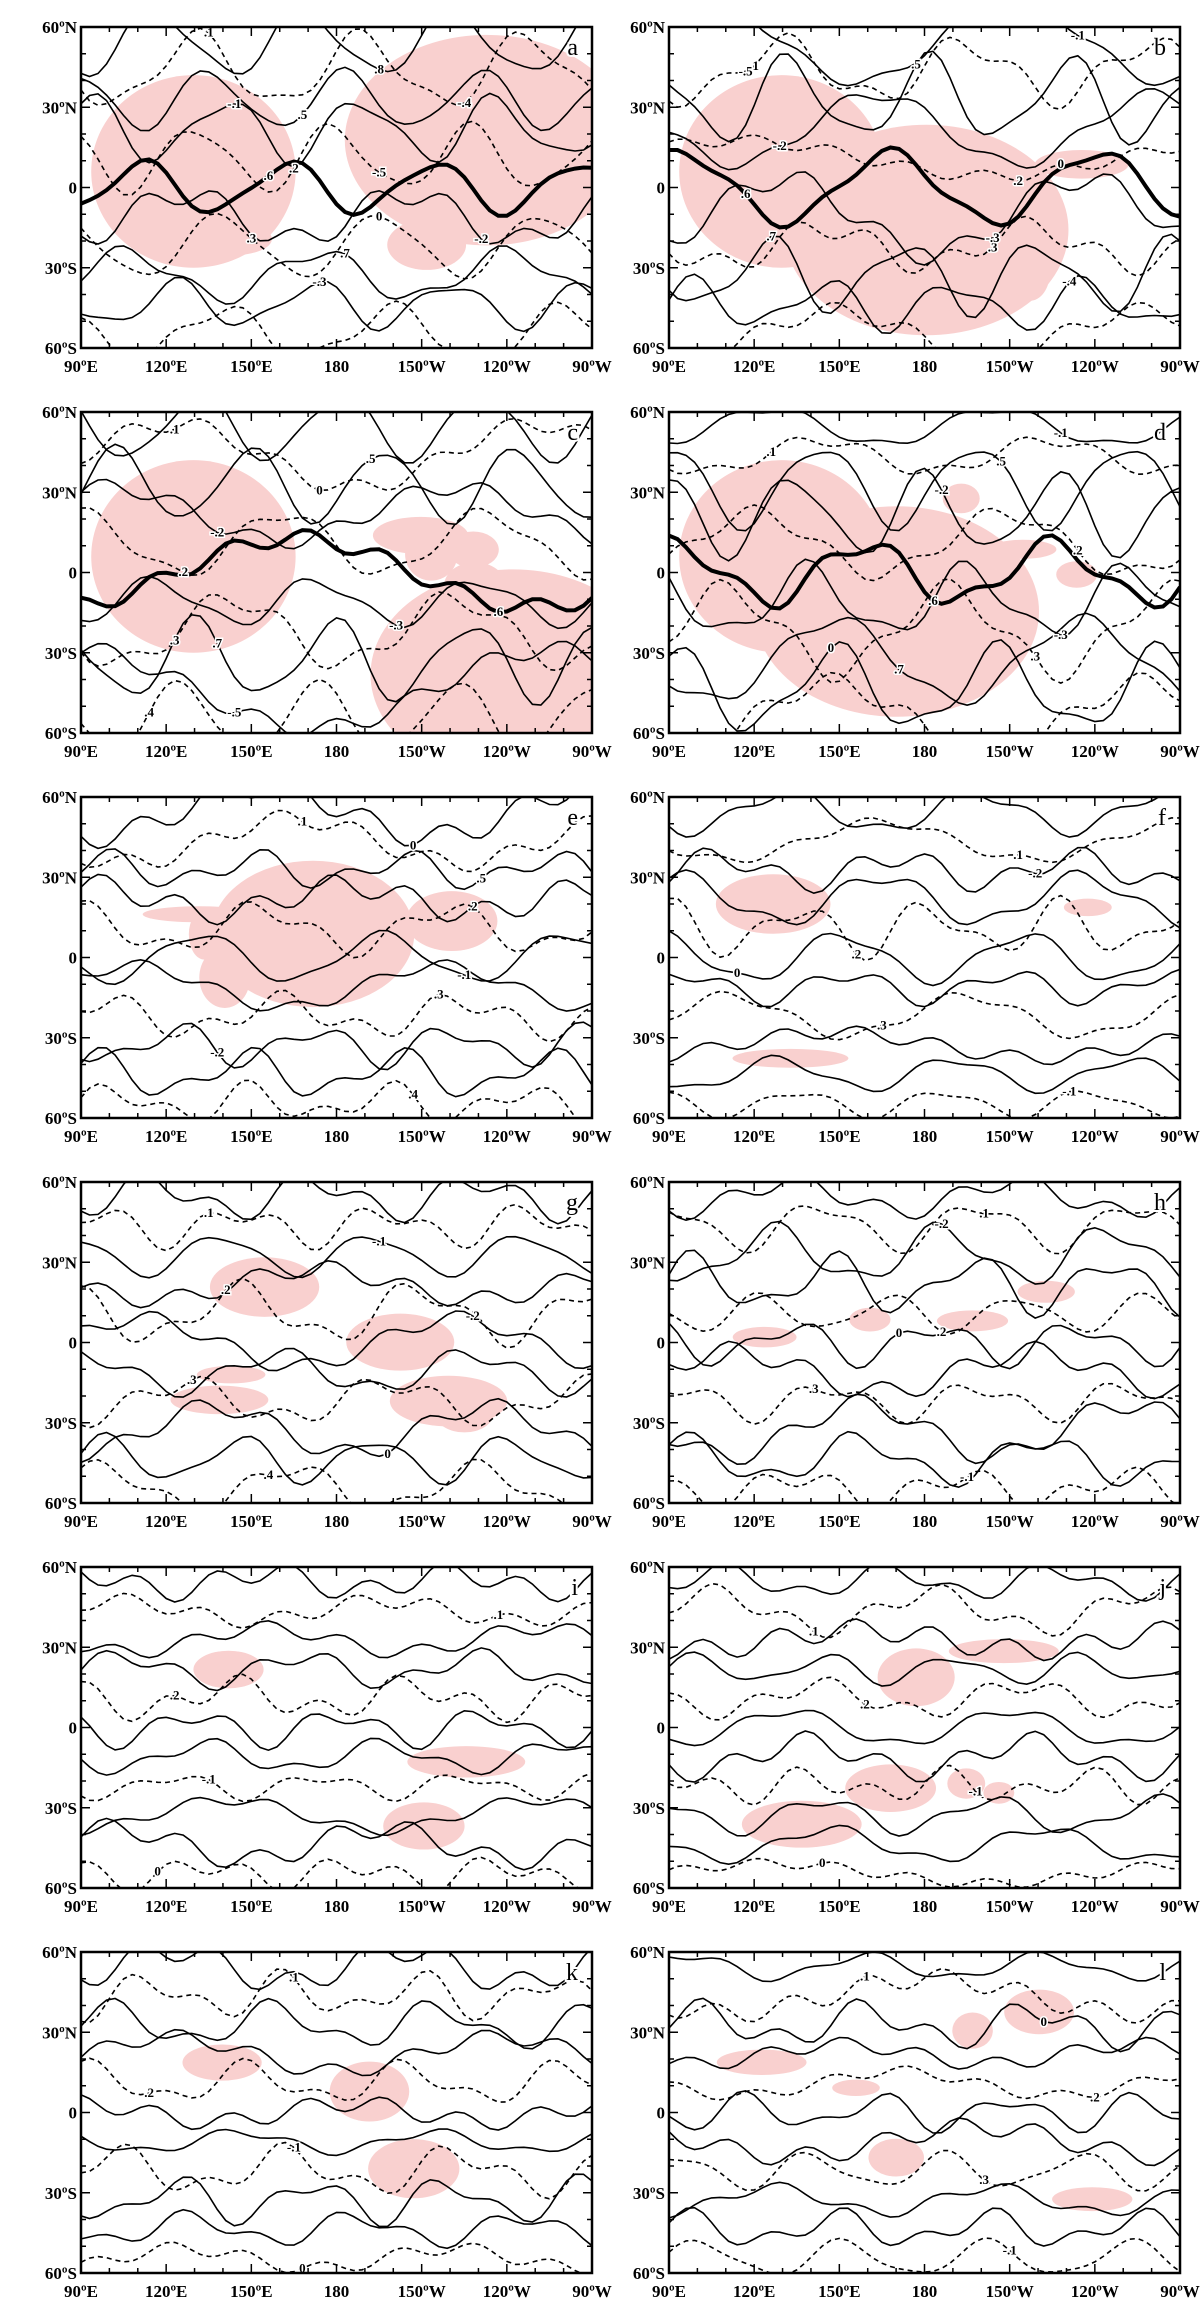 The width and height of the screenshot is (1200, 2319). I want to click on contour-label: -.1, so click(1010, 2249).